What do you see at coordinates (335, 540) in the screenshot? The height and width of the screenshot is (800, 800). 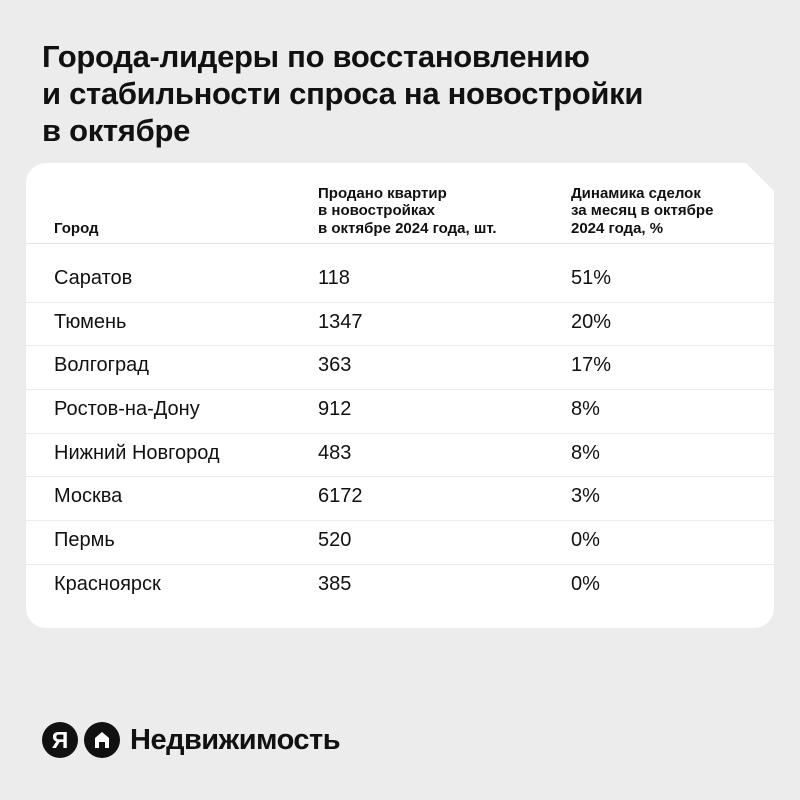 I see `cell-sold: 520` at bounding box center [335, 540].